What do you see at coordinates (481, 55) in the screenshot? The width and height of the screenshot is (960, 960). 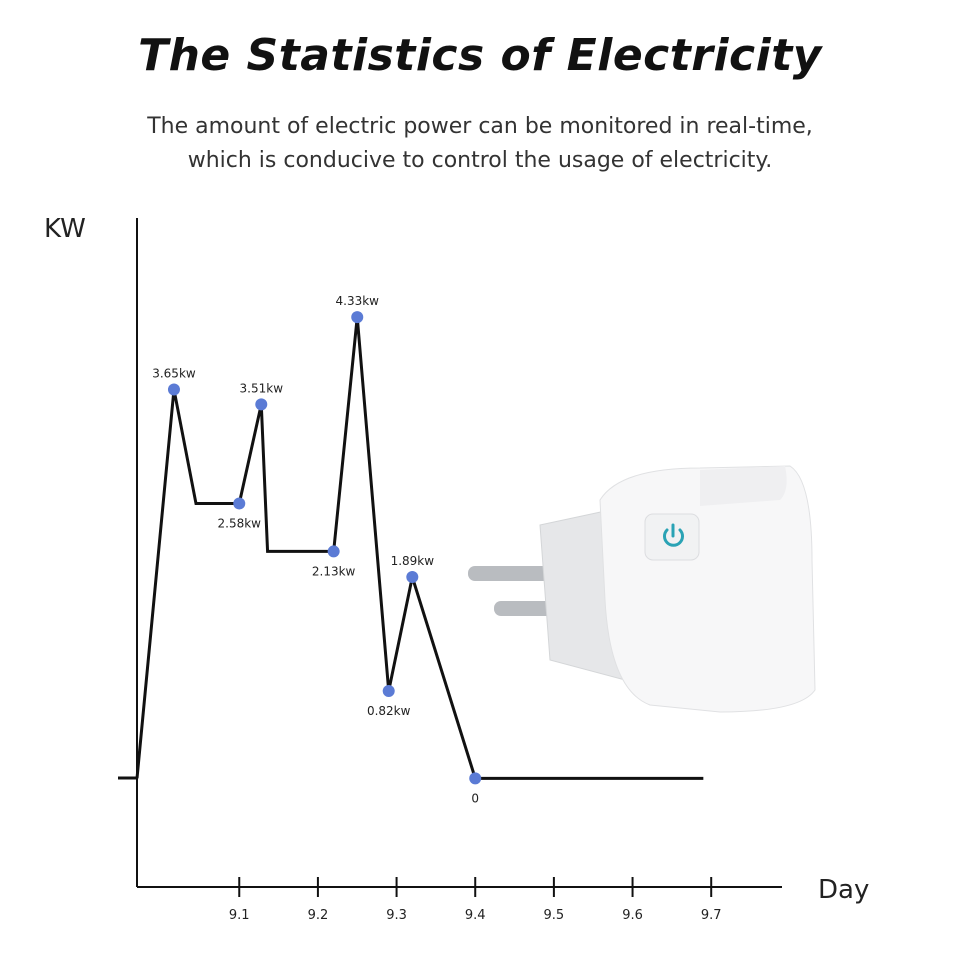 I see `chart-title: The Statistics of Electricity` at bounding box center [481, 55].